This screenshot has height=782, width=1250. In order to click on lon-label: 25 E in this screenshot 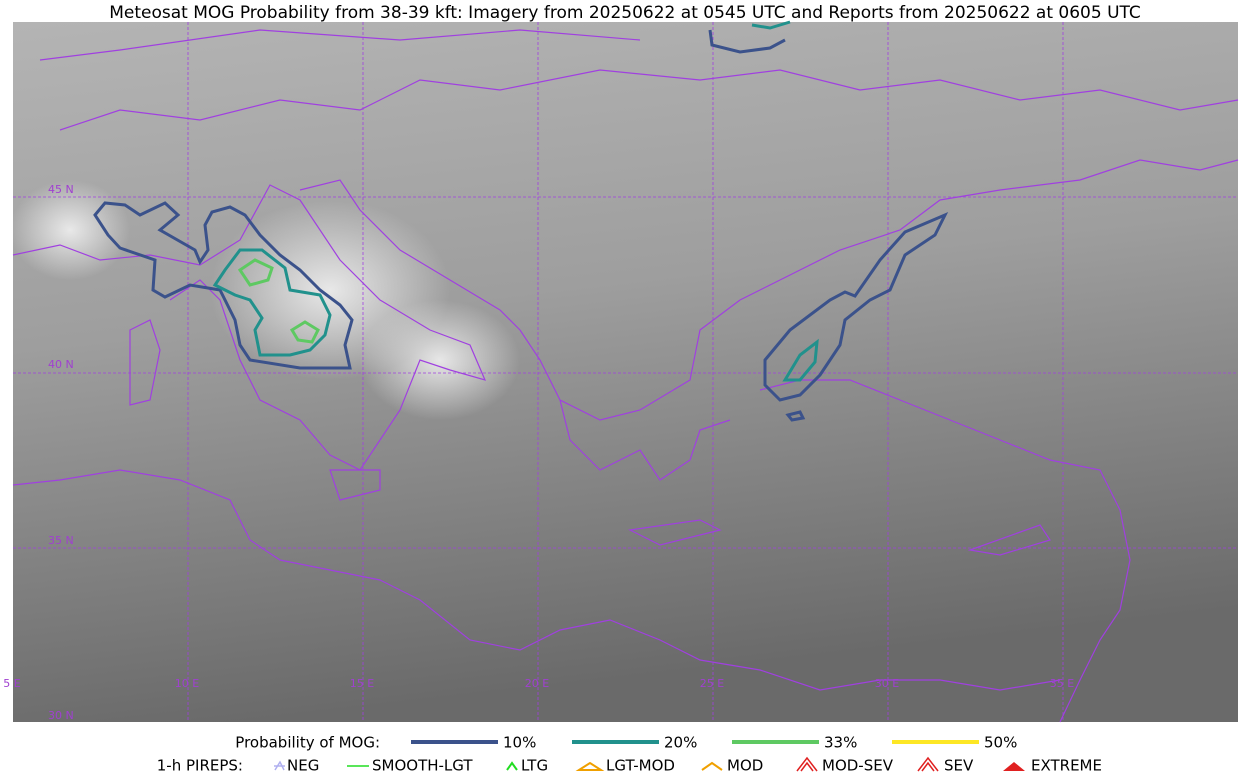, I will do `click(712, 683)`.